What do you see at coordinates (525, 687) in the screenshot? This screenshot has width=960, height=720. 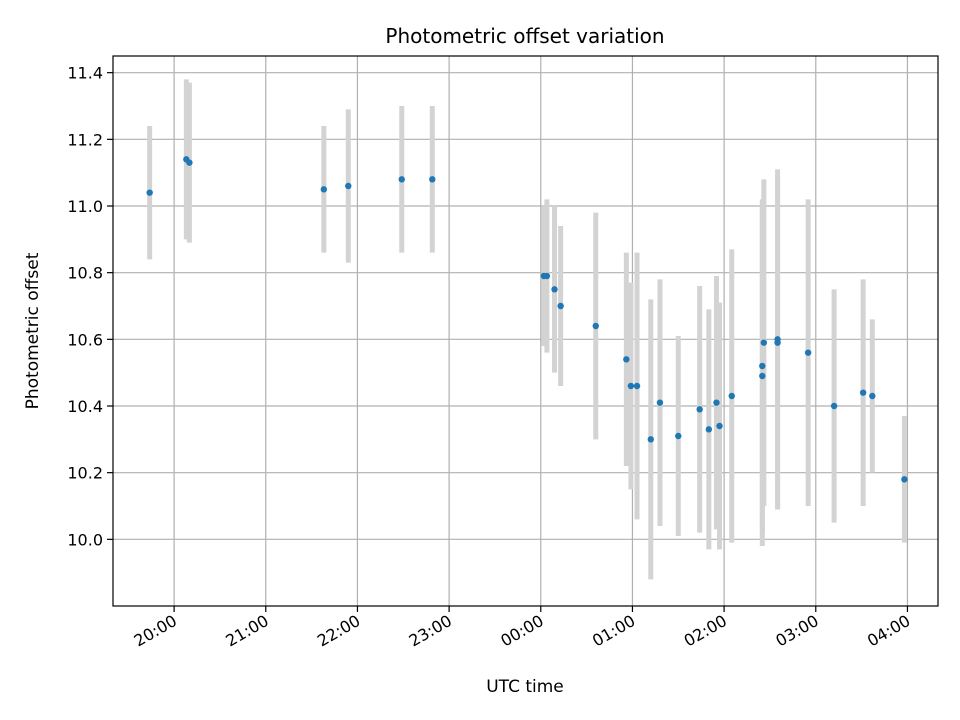 I see `x-axis-title: UTC time` at bounding box center [525, 687].